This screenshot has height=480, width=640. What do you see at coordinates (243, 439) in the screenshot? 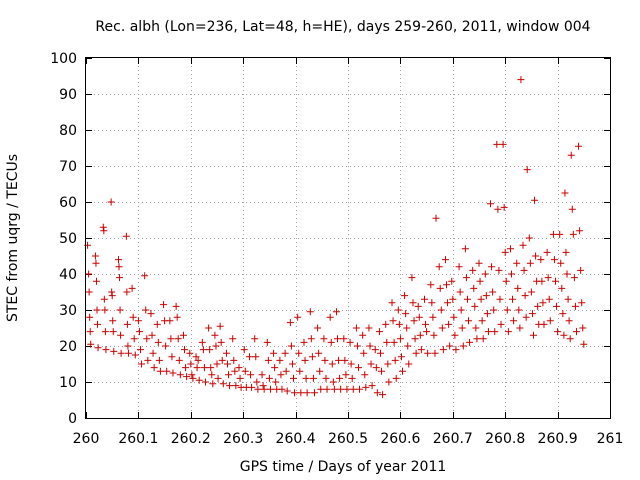
I see `x-tick-label: 260.3` at bounding box center [243, 439].